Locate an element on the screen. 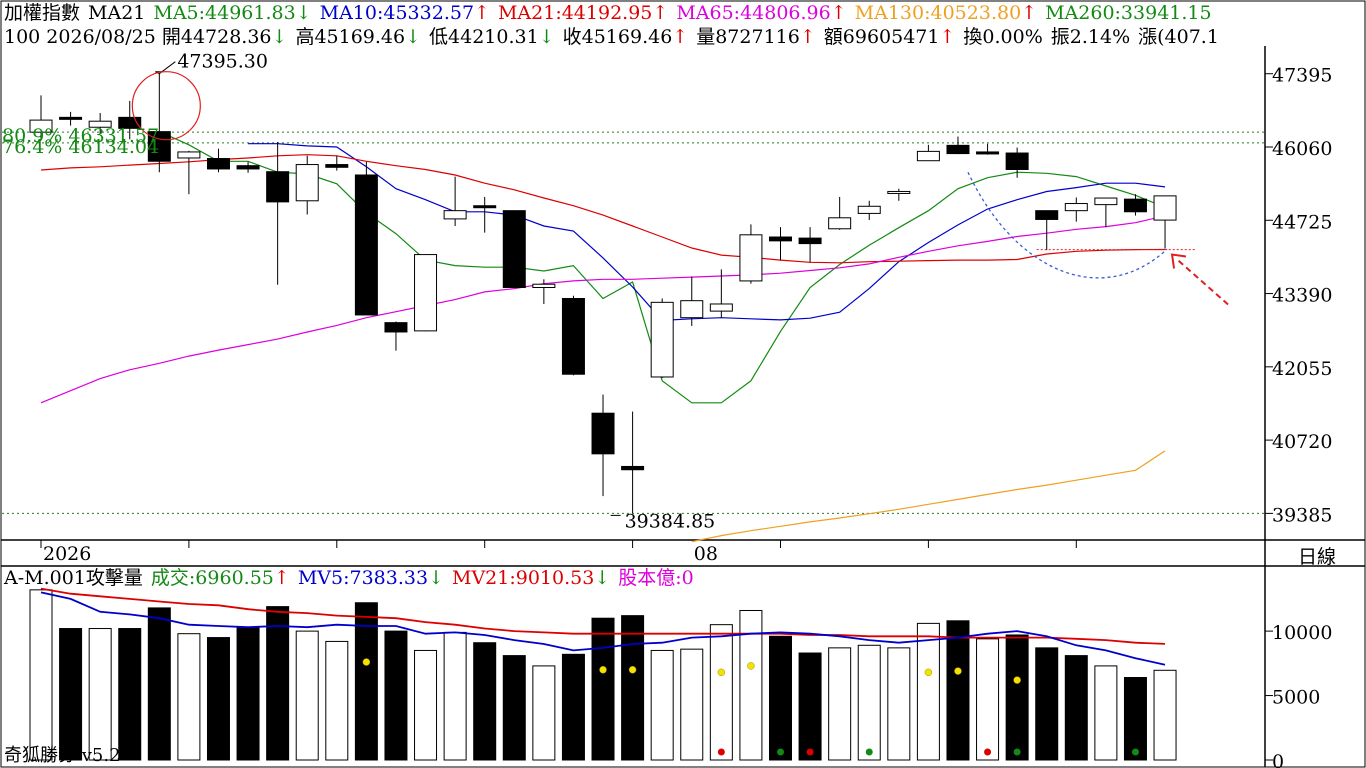  header-field: 振2.14% is located at coordinates (1090, 37).